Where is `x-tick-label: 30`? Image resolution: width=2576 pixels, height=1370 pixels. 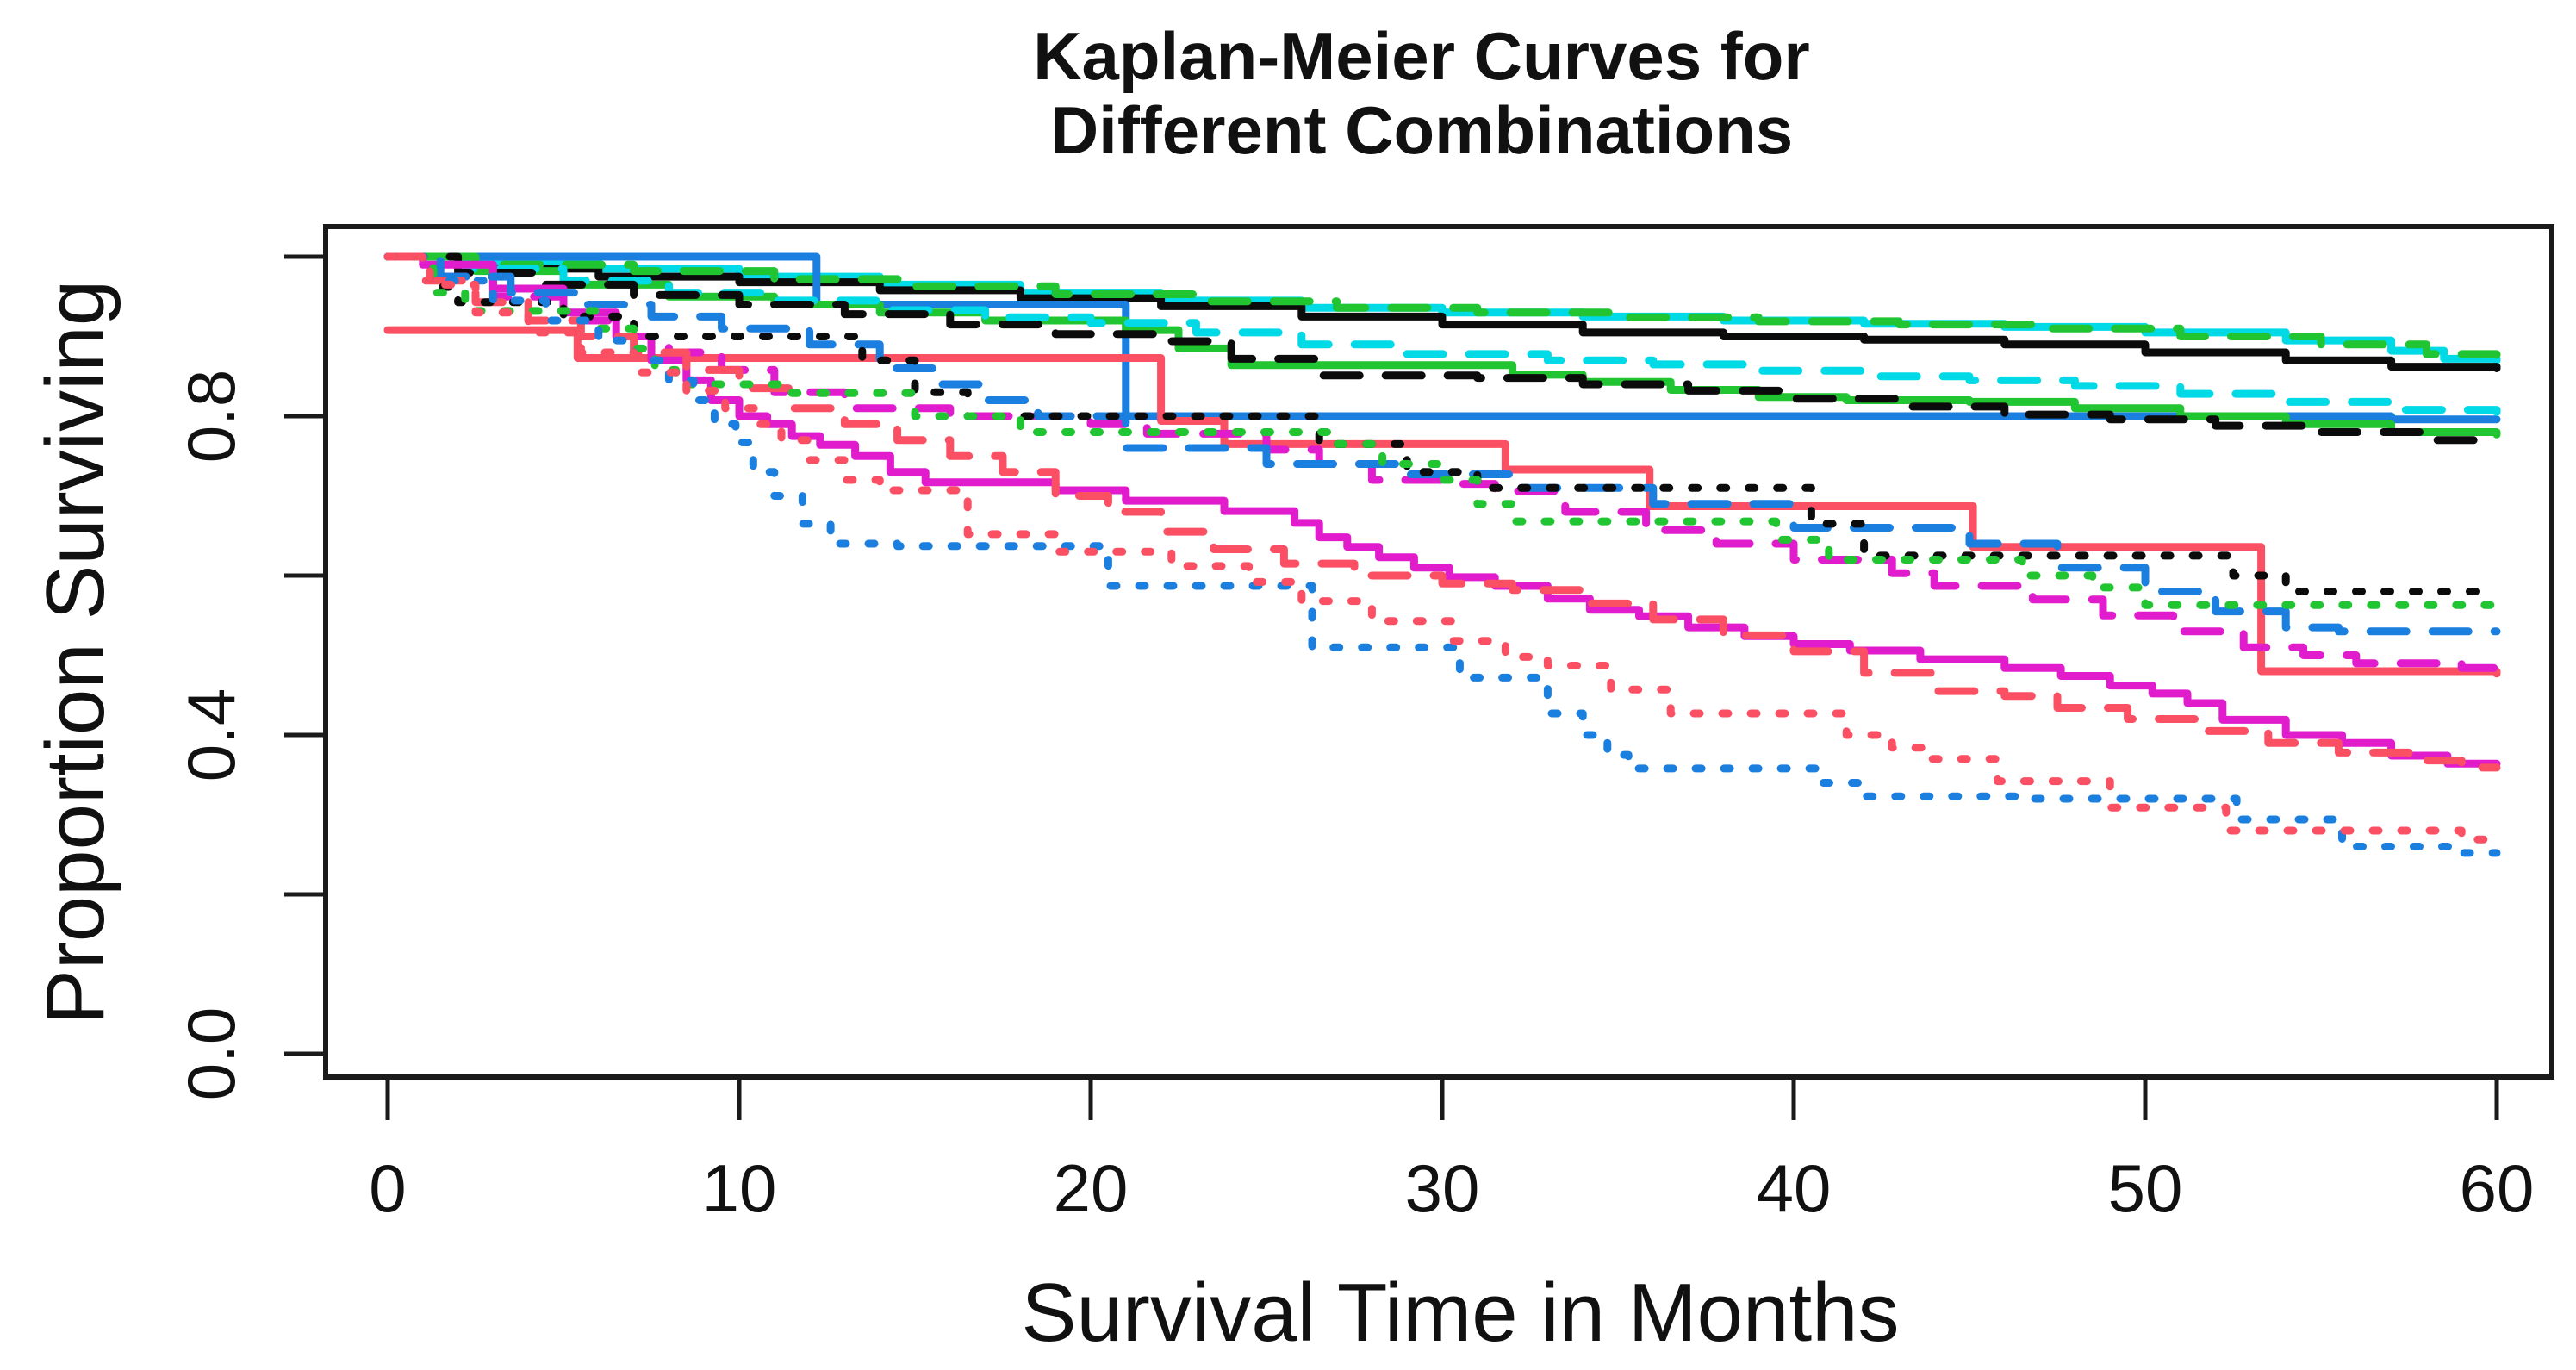 x-tick-label: 30 is located at coordinates (1443, 1188).